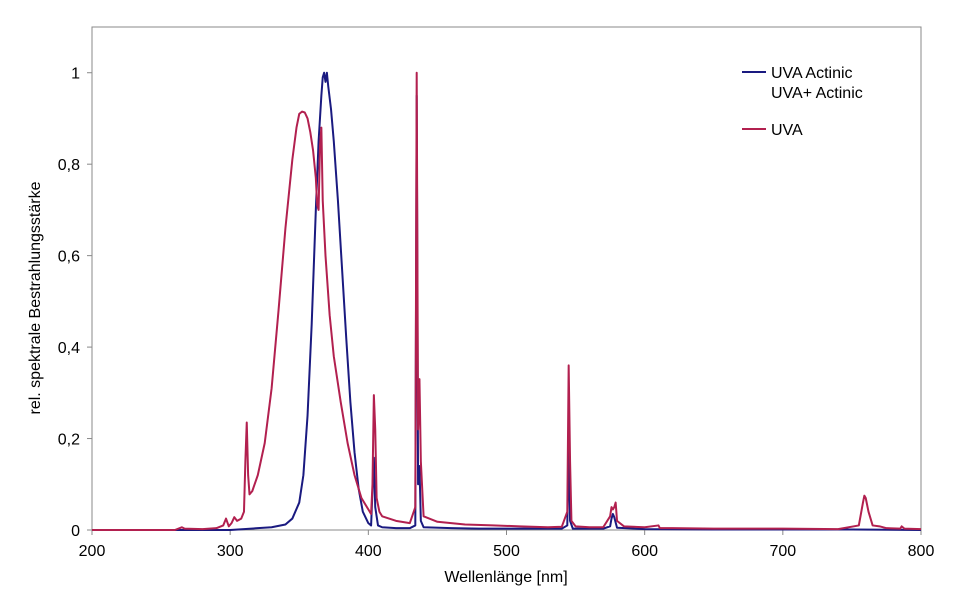 Image resolution: width=960 pixels, height=594 pixels. What do you see at coordinates (69, 440) in the screenshot?
I see `y-tick-label: 0,2` at bounding box center [69, 440].